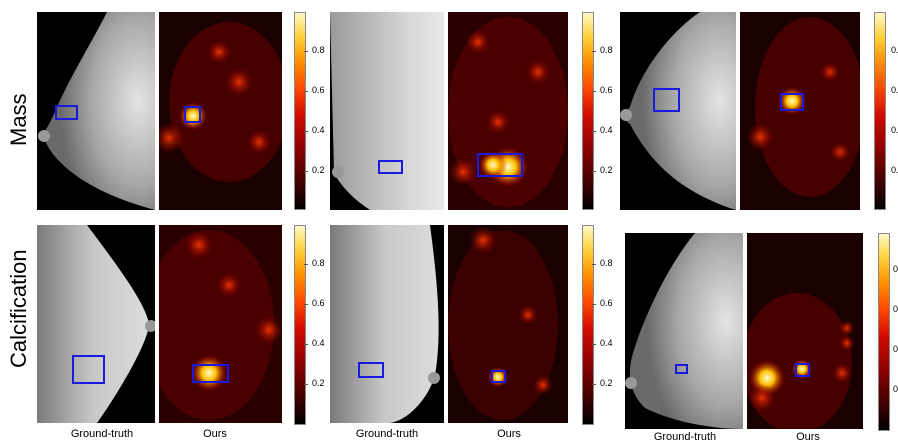 This screenshot has width=898, height=445. What do you see at coordinates (18, 308) in the screenshot?
I see `row-label-calcification: Calcification` at bounding box center [18, 308].